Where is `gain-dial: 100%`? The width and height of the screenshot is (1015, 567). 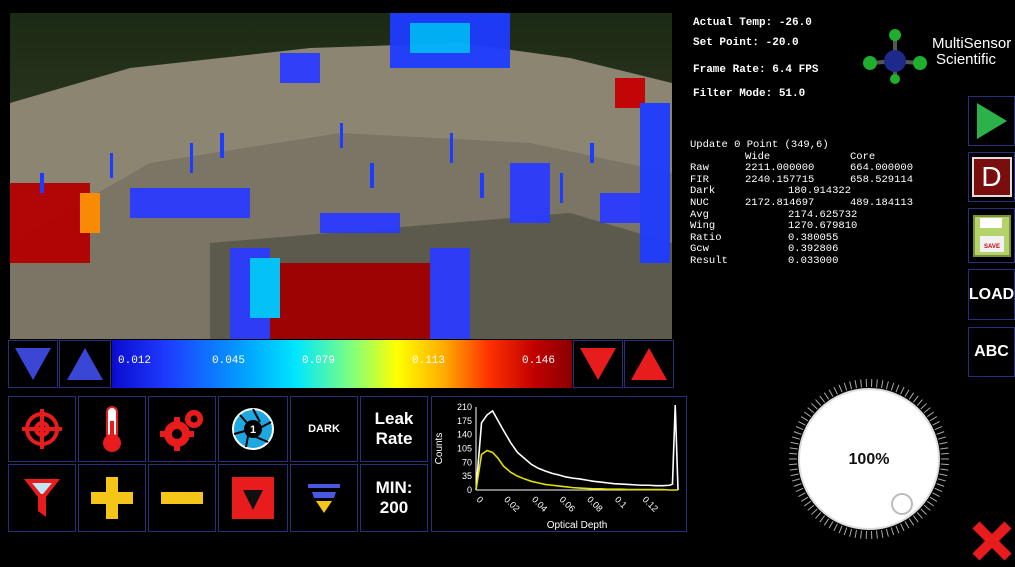
gain-dial: 100% is located at coordinates (869, 459).